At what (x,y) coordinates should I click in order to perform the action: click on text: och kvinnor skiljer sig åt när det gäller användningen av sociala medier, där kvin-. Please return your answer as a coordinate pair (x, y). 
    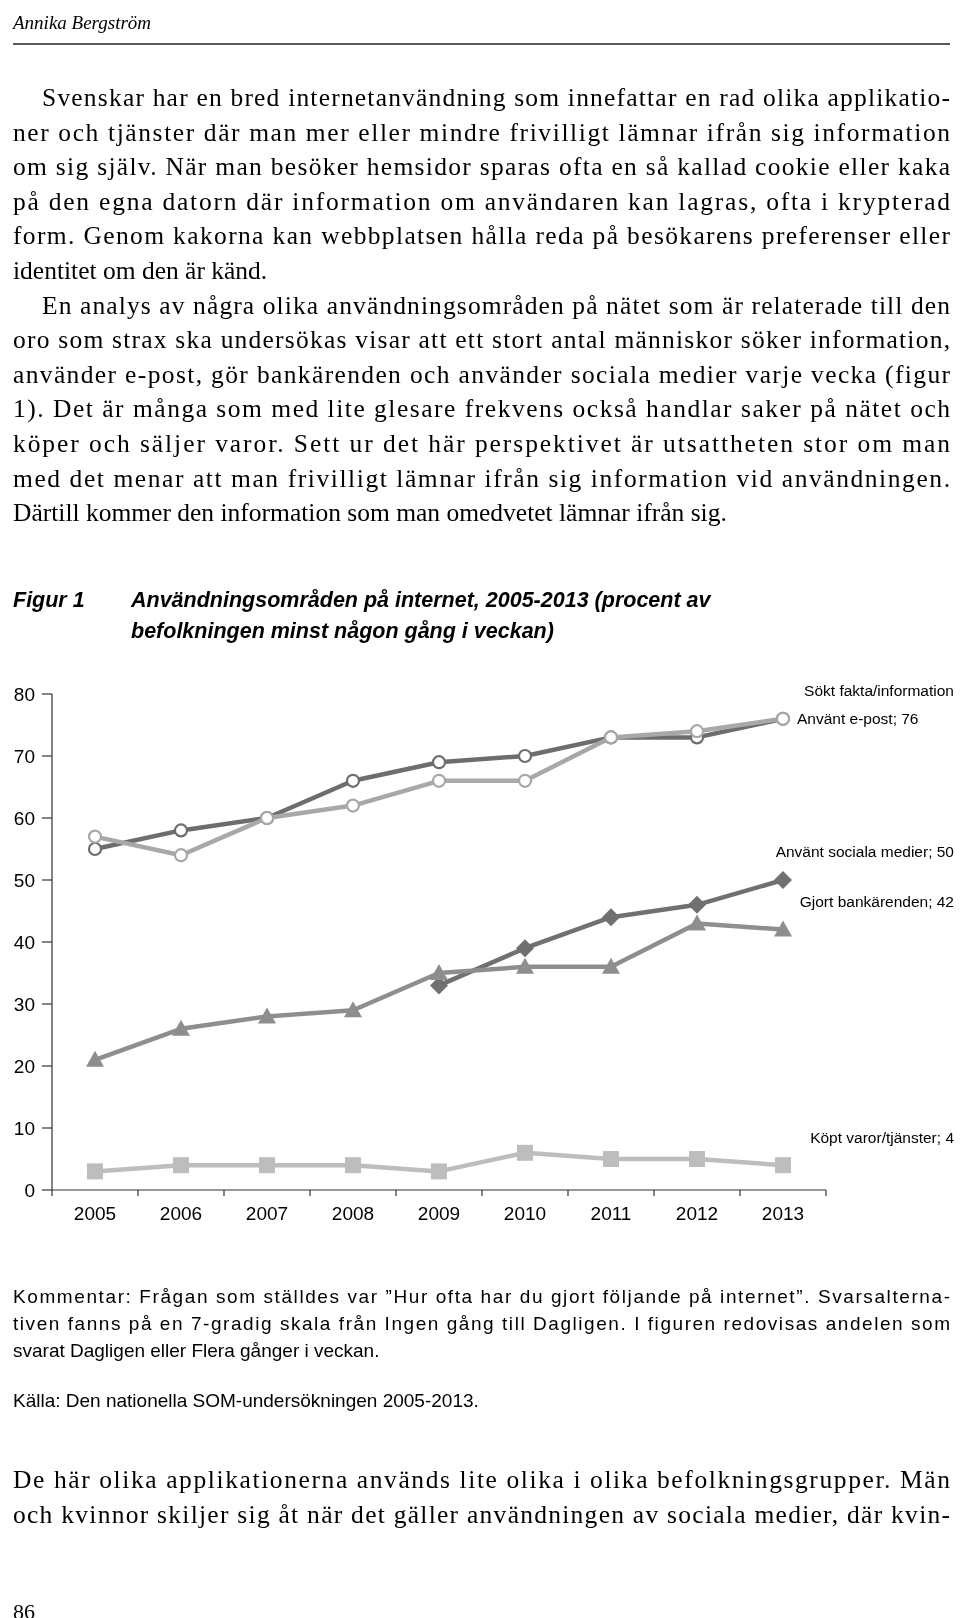
    Looking at the image, I should click on (481, 1514).